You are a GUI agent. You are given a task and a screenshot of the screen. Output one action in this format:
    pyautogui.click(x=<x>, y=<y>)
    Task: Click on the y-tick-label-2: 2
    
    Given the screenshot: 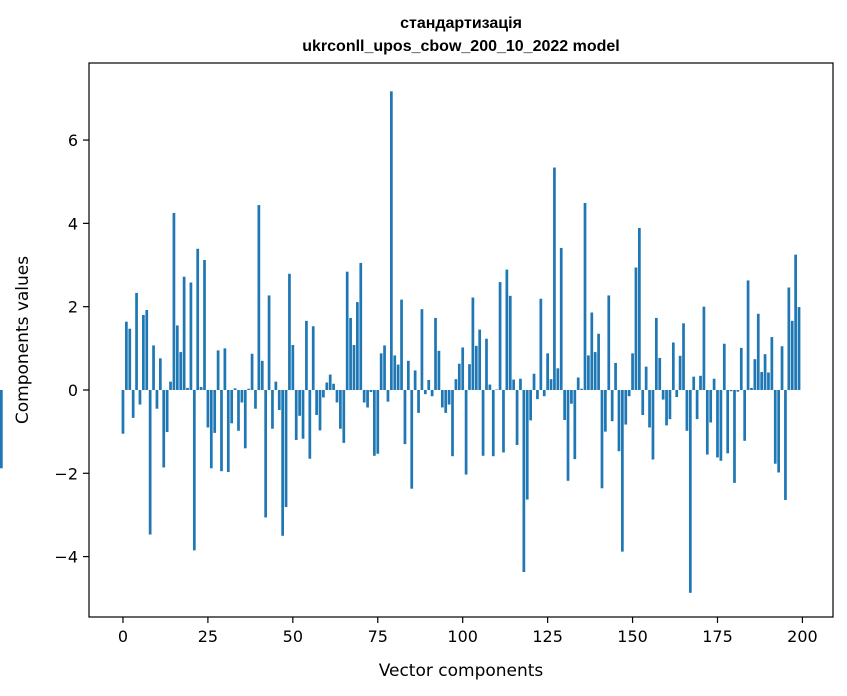 What is the action you would take?
    pyautogui.click(x=73, y=307)
    